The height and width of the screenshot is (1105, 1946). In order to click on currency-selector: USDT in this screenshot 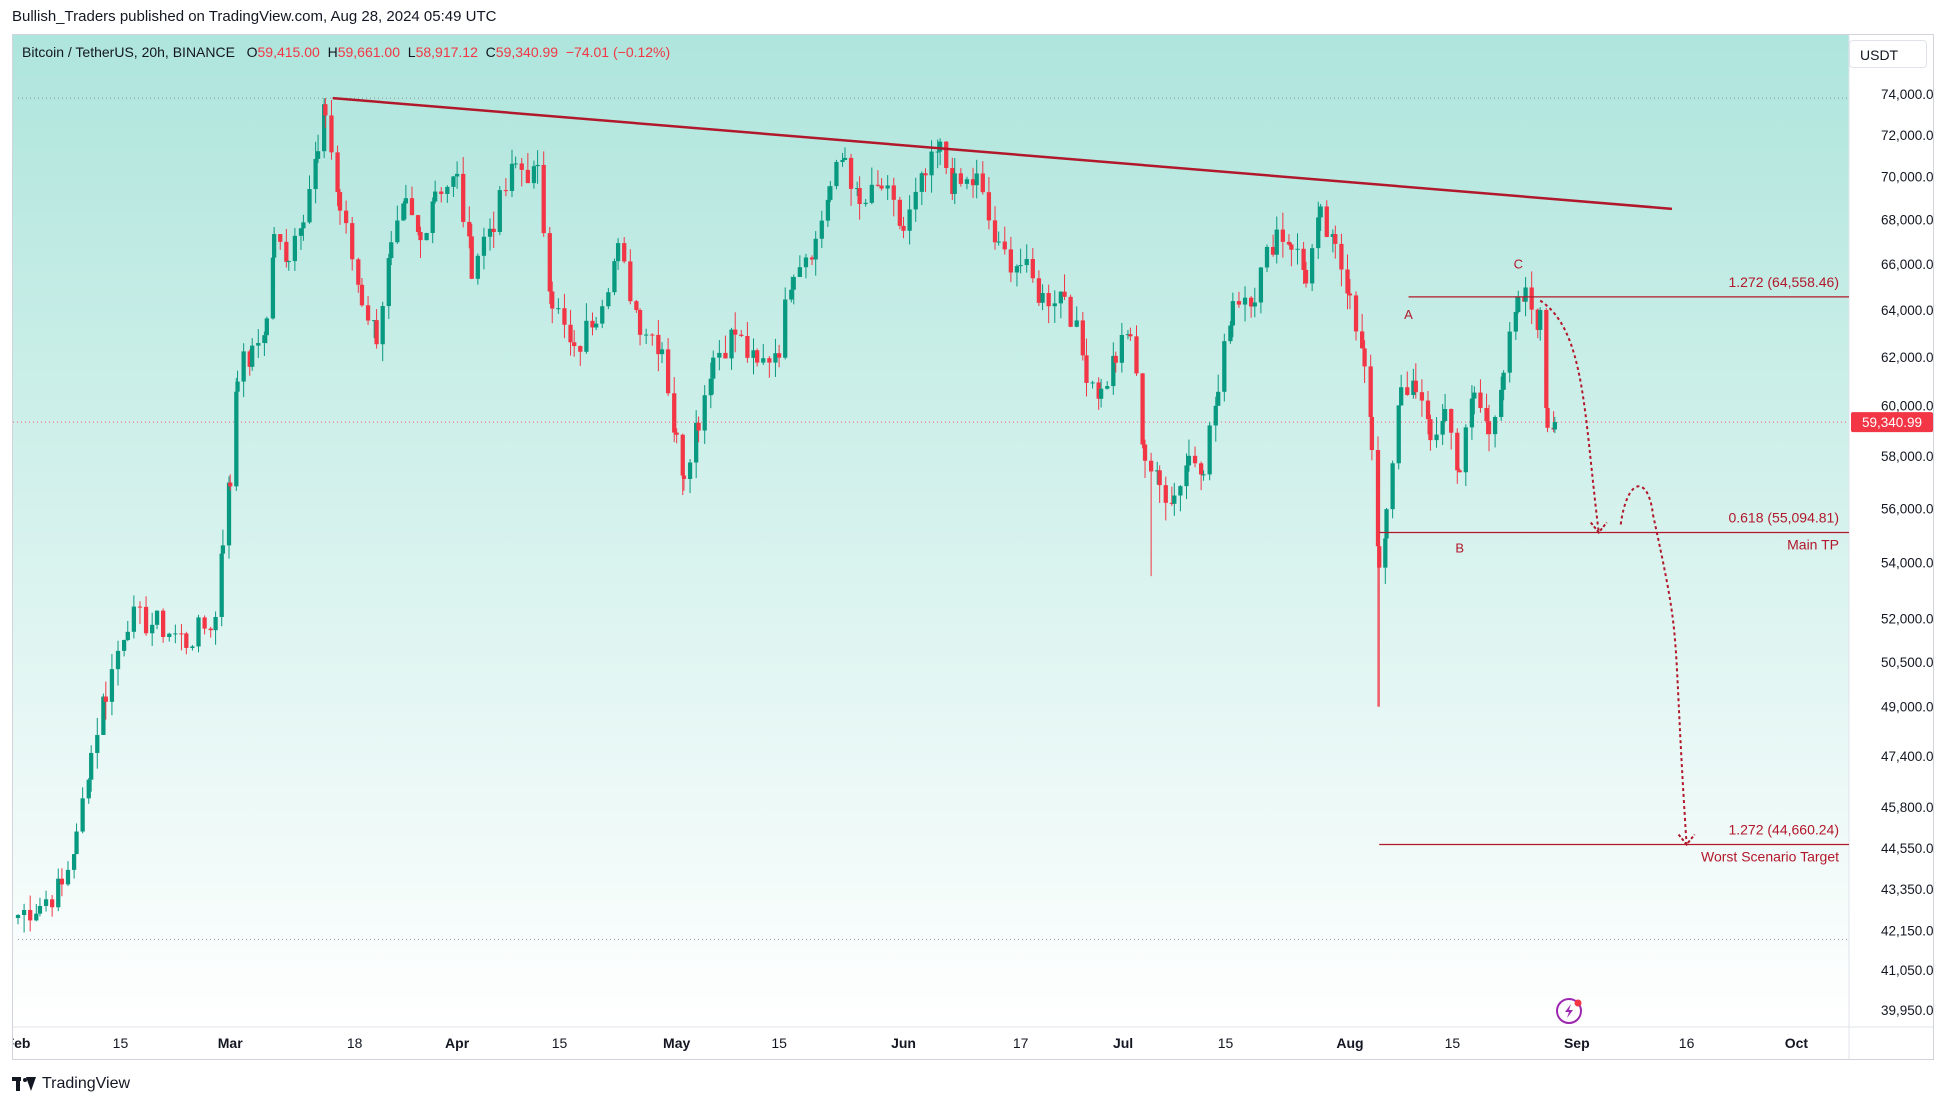, I will do `click(1888, 54)`.